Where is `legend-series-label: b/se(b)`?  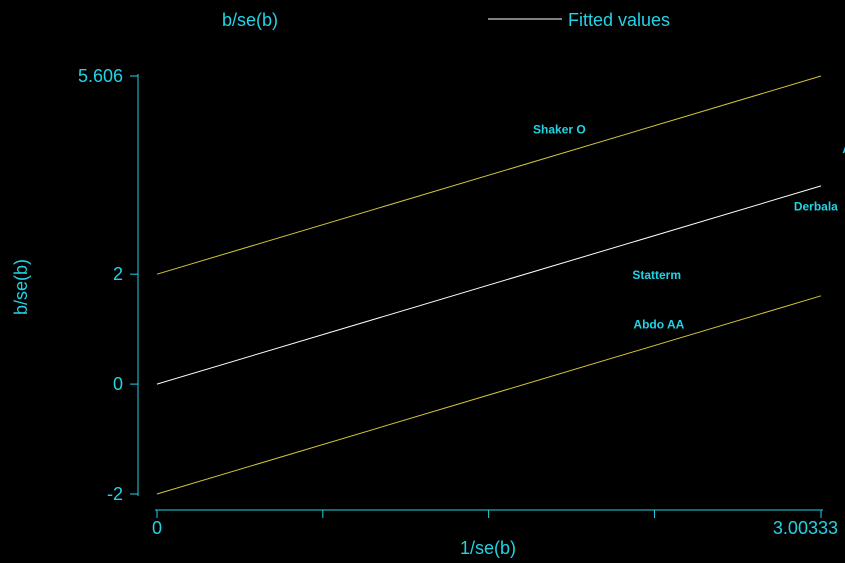
legend-series-label: b/se(b) is located at coordinates (250, 20).